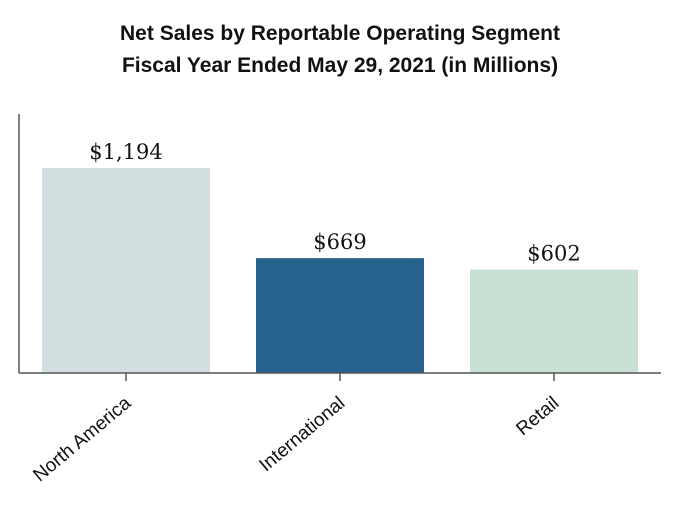  I want to click on x-tick-label-north-america: North America, so click(83, 439).